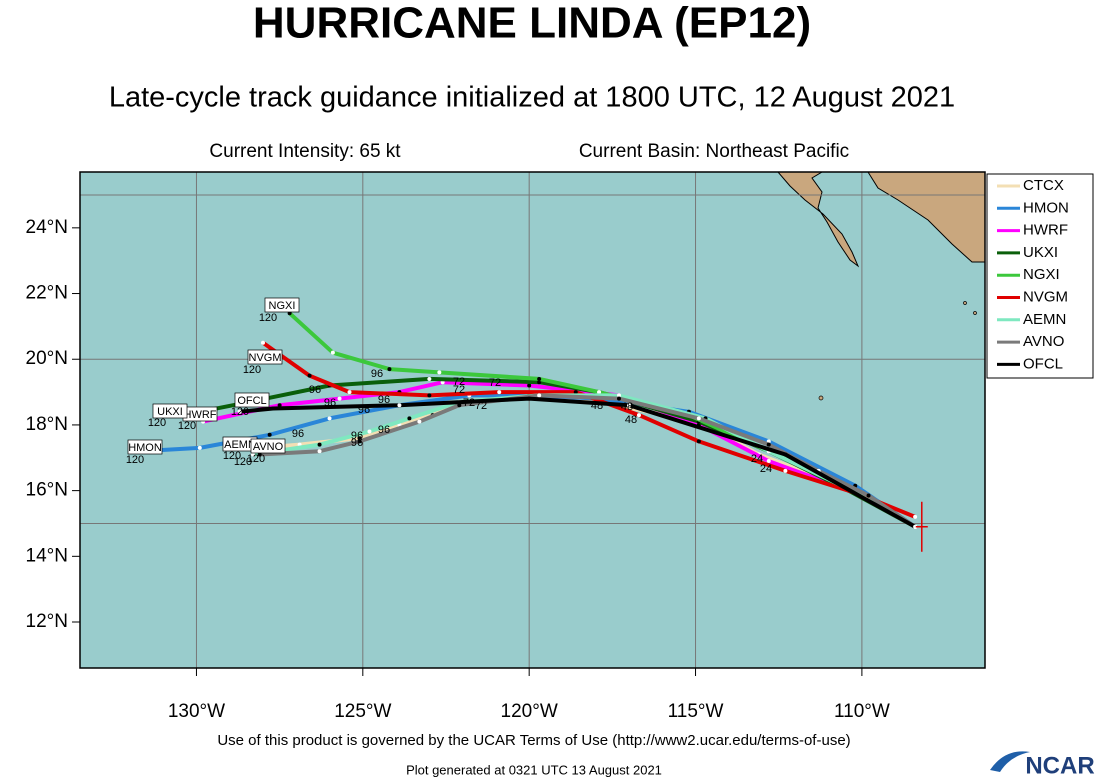  I want to click on logo: NCAR, so click(1059, 765).